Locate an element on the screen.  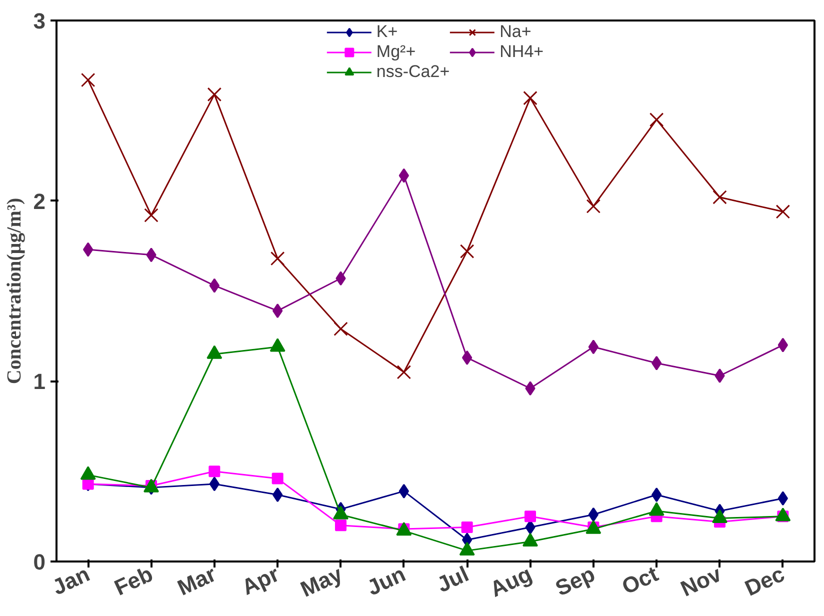
x-tick-label: Sep is located at coordinates (575, 581).